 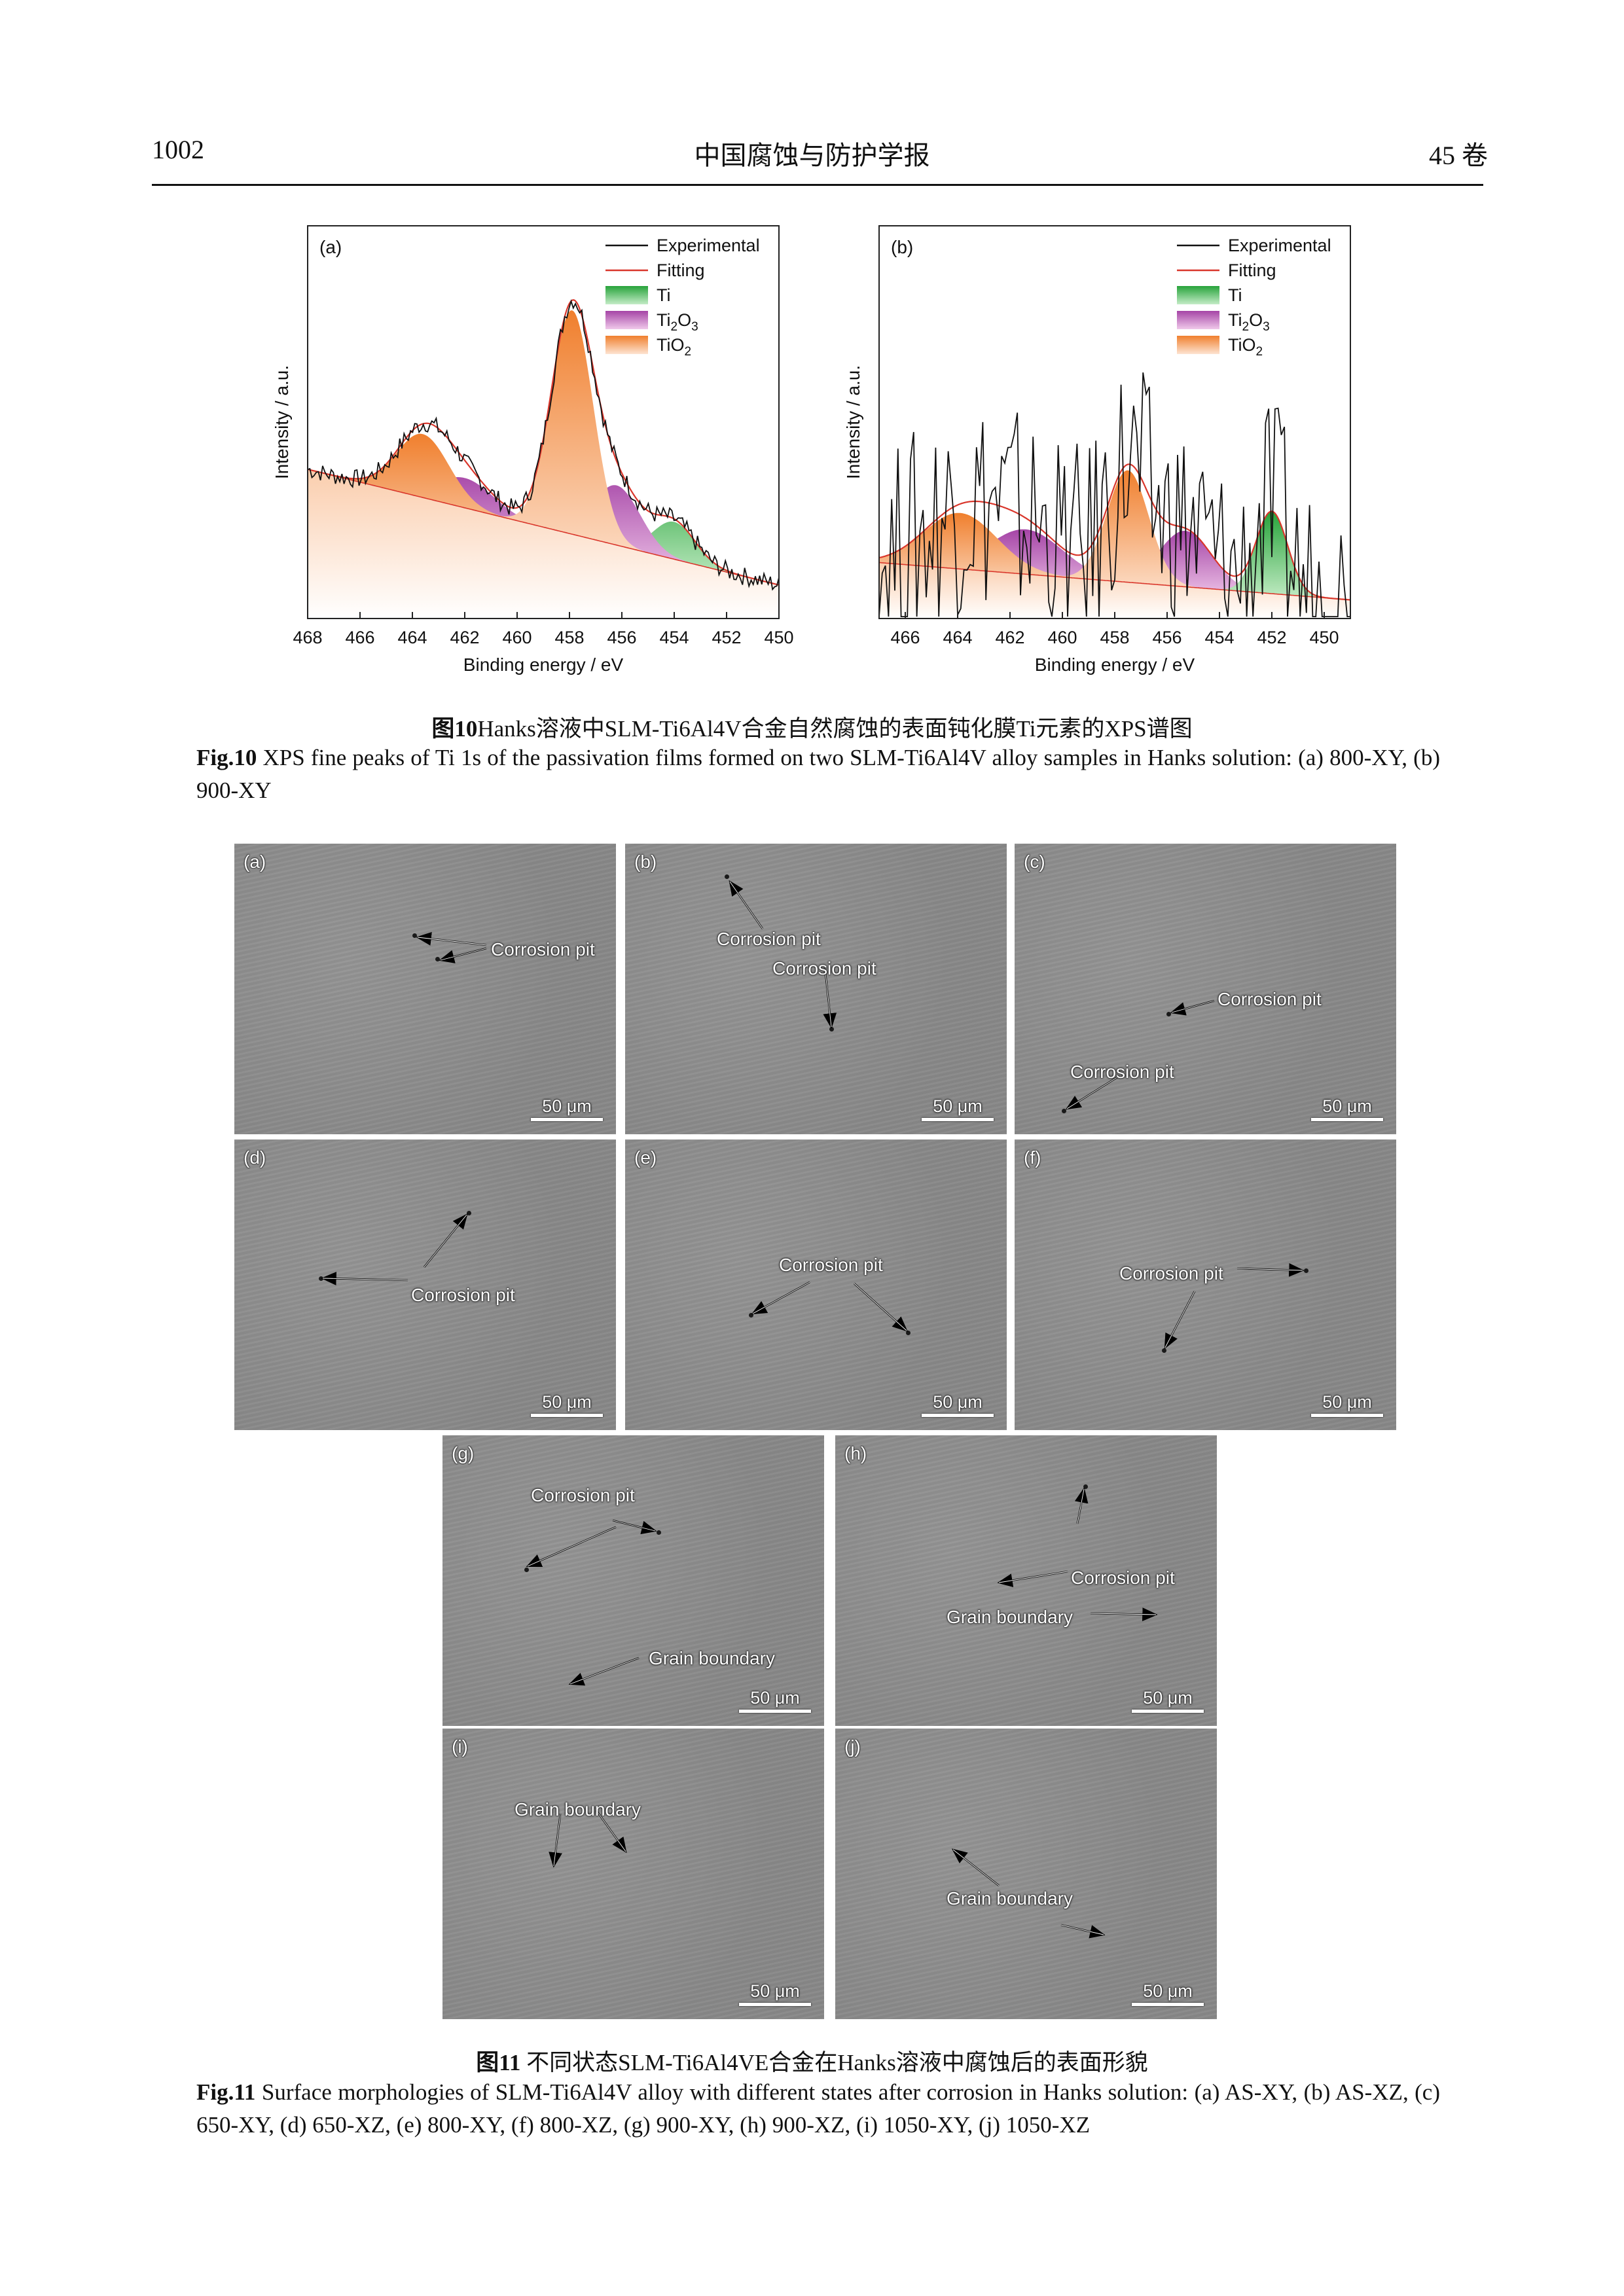 What do you see at coordinates (543, 527) in the screenshot?
I see `xps-background-line` at bounding box center [543, 527].